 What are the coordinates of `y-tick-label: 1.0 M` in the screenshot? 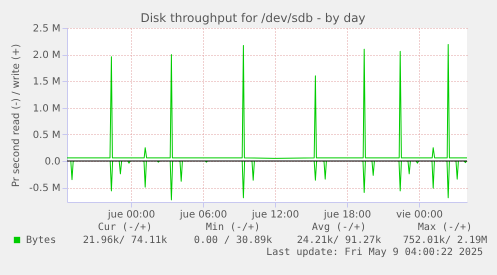 It's located at (46, 108).